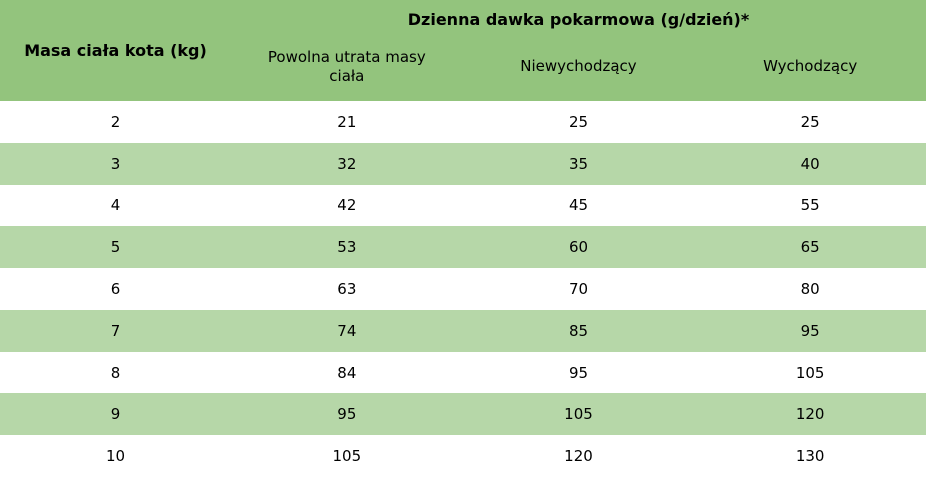 Image resolution: width=926 pixels, height=477 pixels. I want to click on table-title-row: Dzienna dawka pokarmowa (g/dzień)*, so click(578, 19).